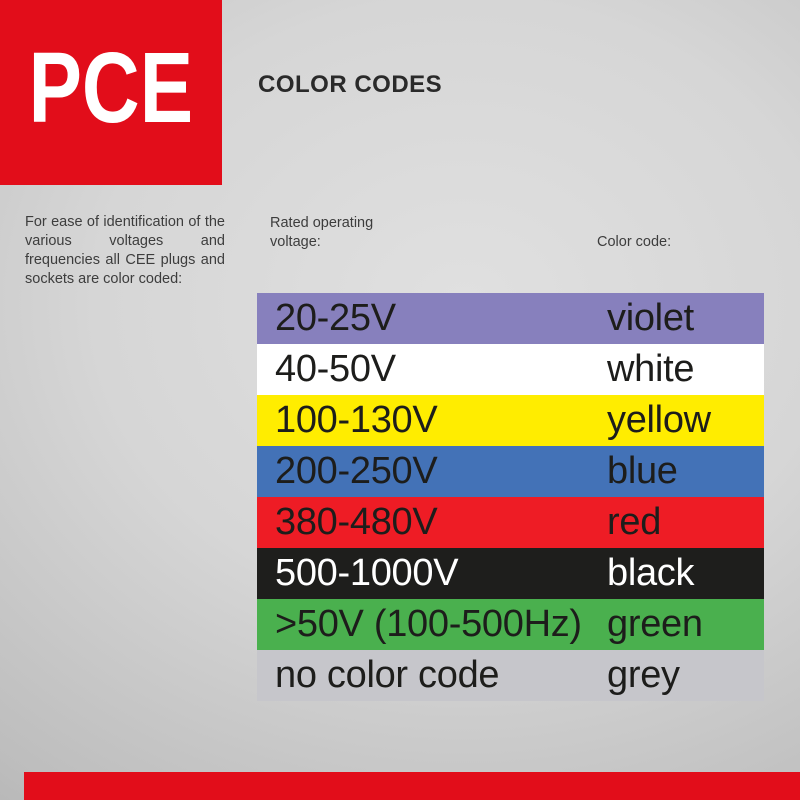  I want to click on table-row: no color code grey, so click(510, 675).